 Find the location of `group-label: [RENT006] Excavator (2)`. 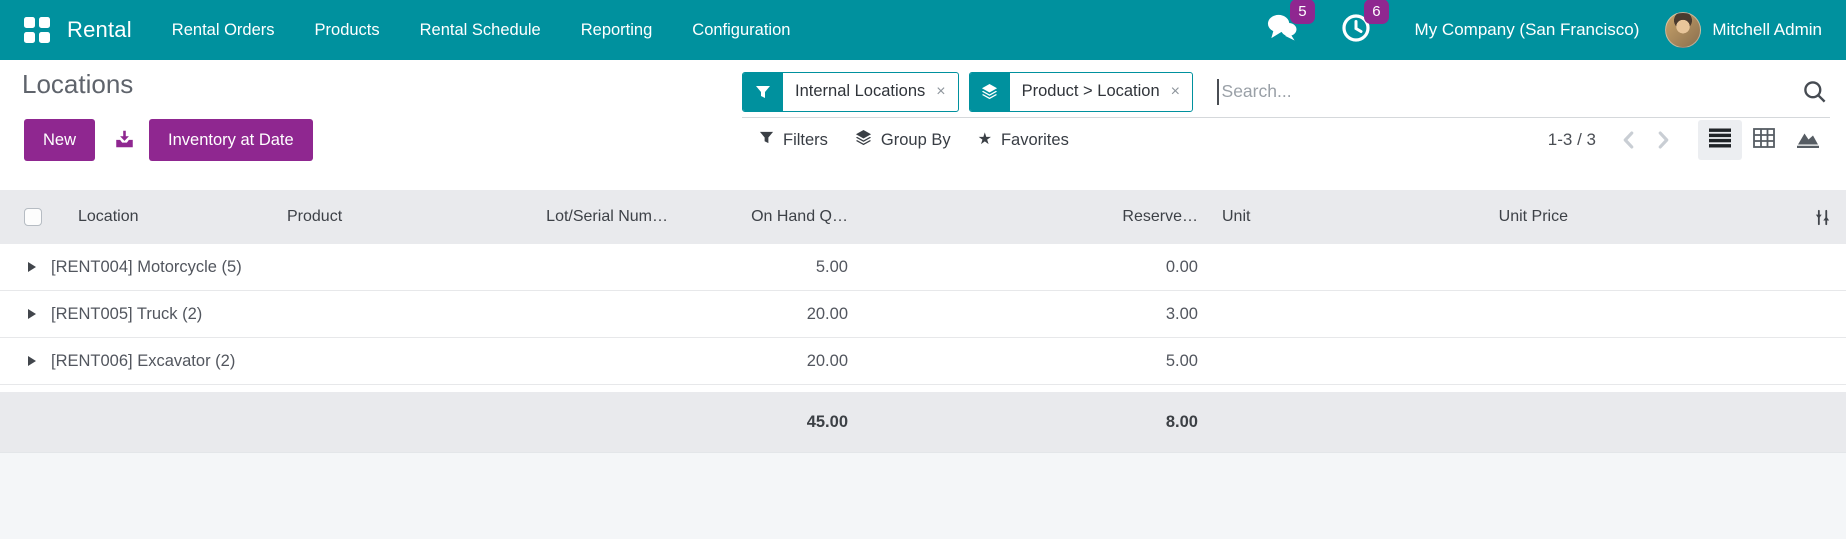

group-label: [RENT006] Excavator (2) is located at coordinates (143, 360).